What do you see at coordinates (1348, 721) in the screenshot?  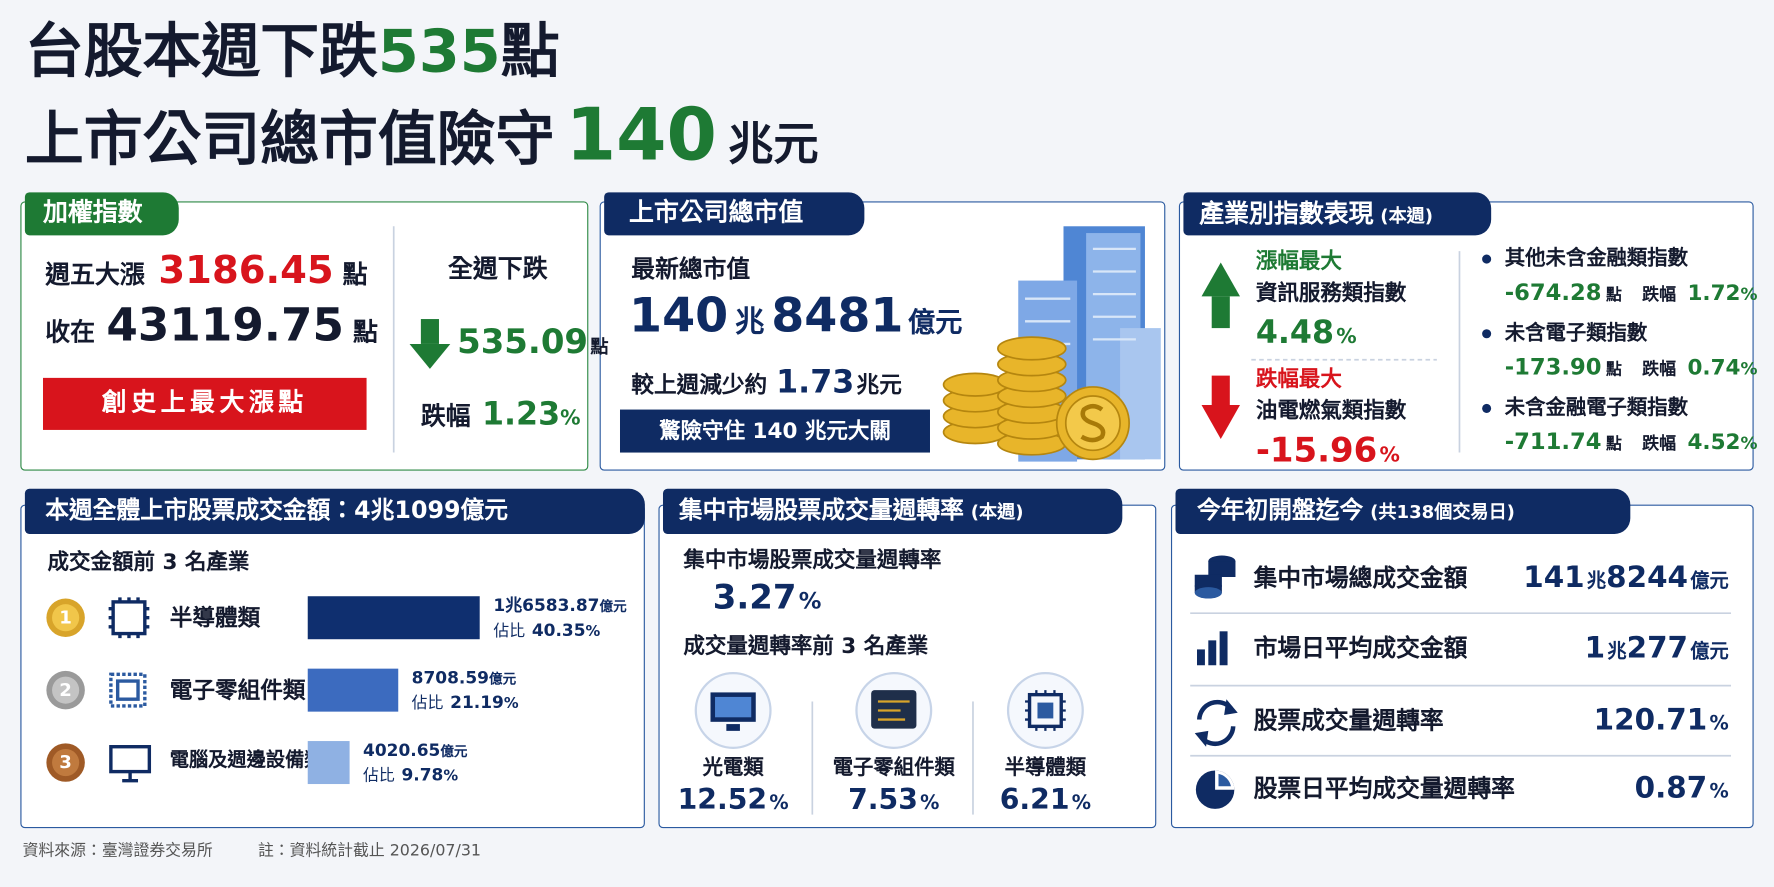 I see `row-label: 股票成交量週轉率` at bounding box center [1348, 721].